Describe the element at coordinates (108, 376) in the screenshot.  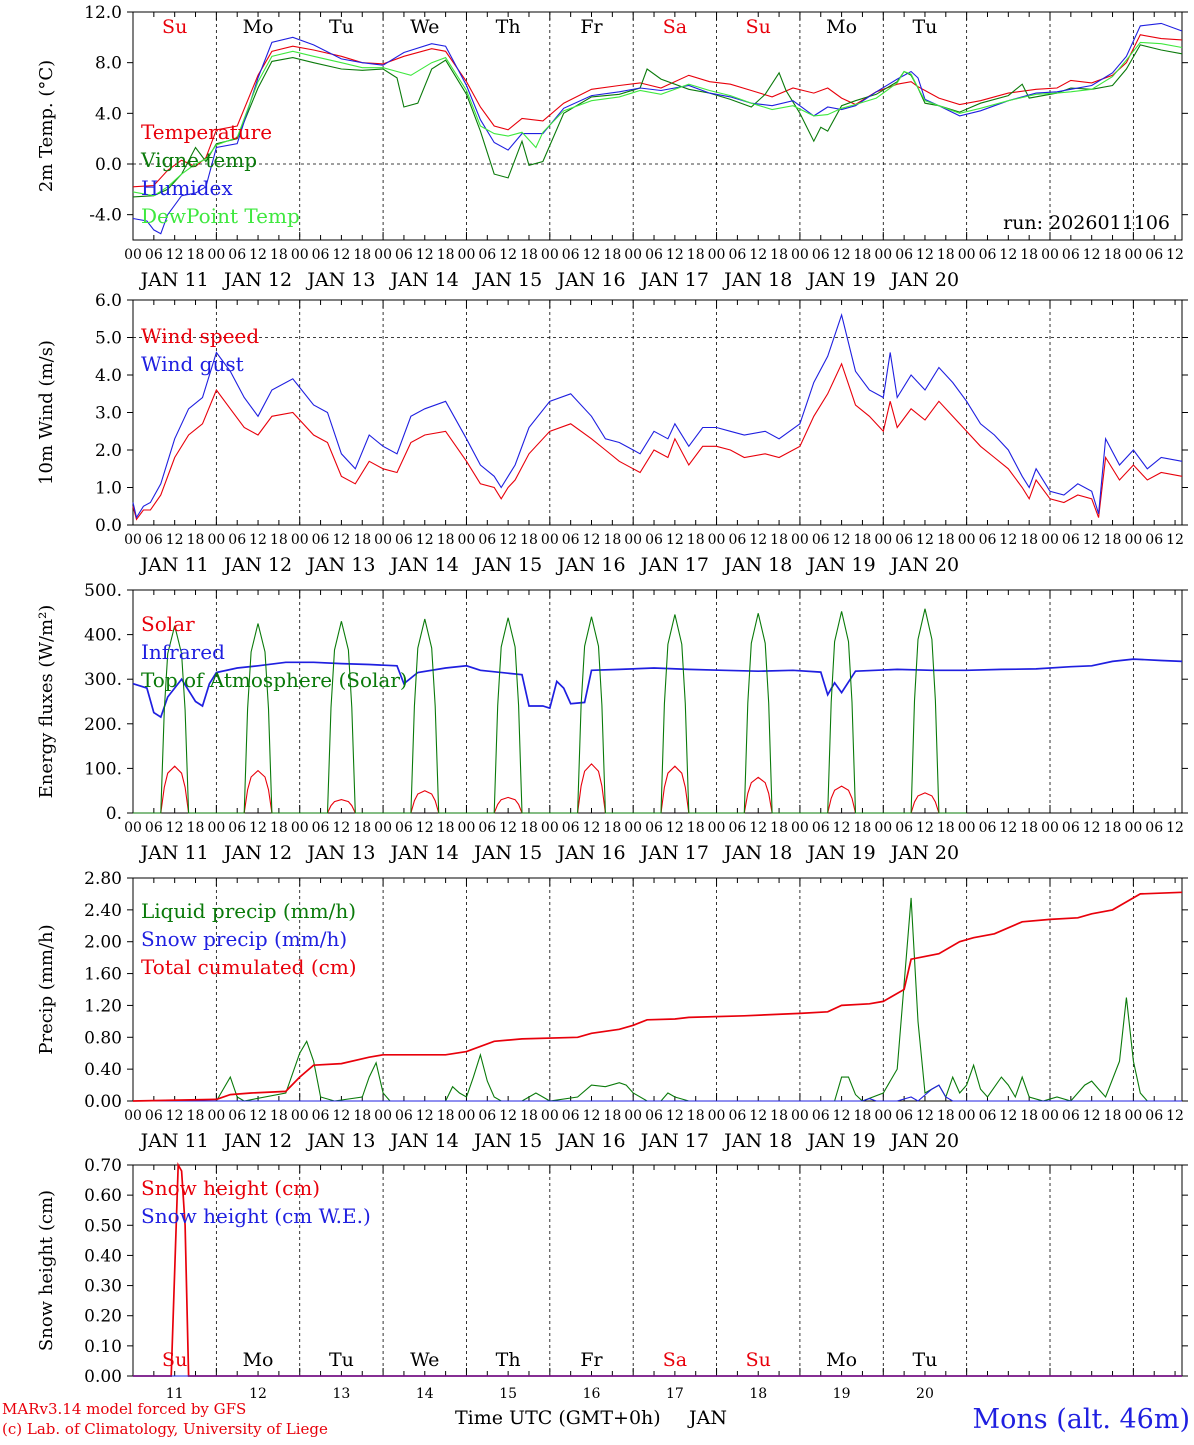
I see `y-tick-label: 4.0` at that location.